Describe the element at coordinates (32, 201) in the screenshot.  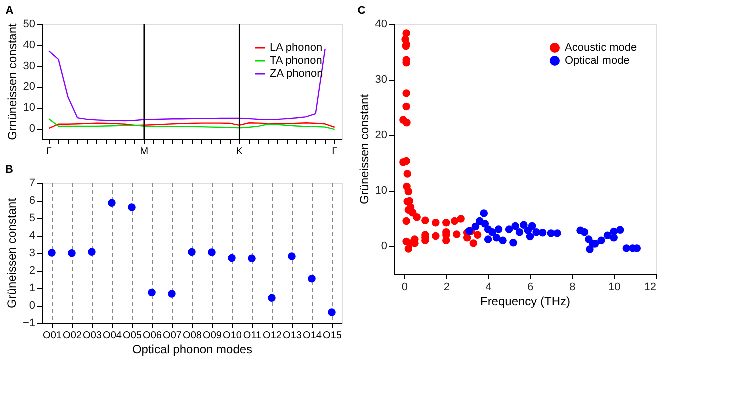
I see `y-tick-label: 6` at that location.